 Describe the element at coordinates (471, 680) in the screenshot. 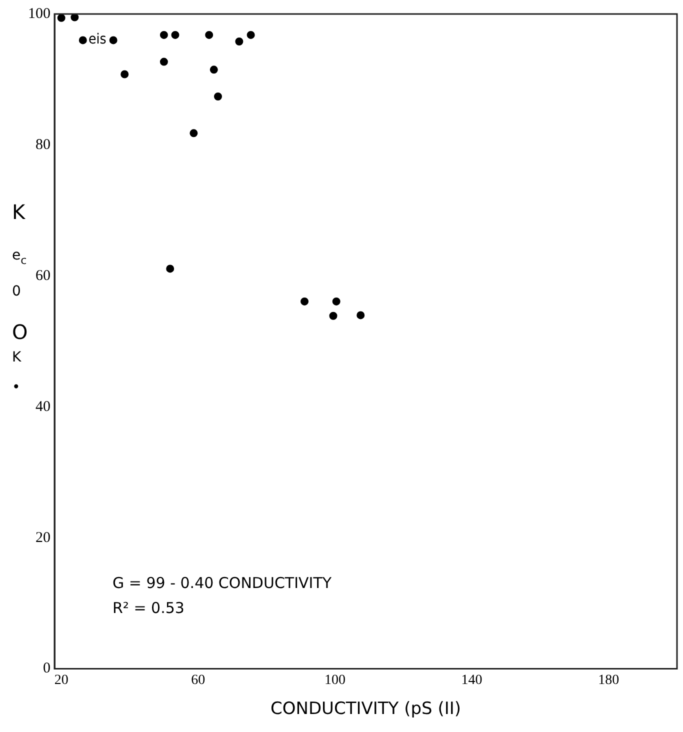

I see `x-tick-label: 140` at that location.